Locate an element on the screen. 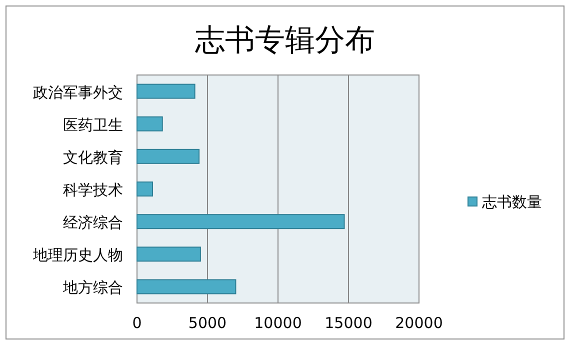 Image resolution: width=577 pixels, height=350 pixels. y-tick-label: 医药卫生 is located at coordinates (93, 125).